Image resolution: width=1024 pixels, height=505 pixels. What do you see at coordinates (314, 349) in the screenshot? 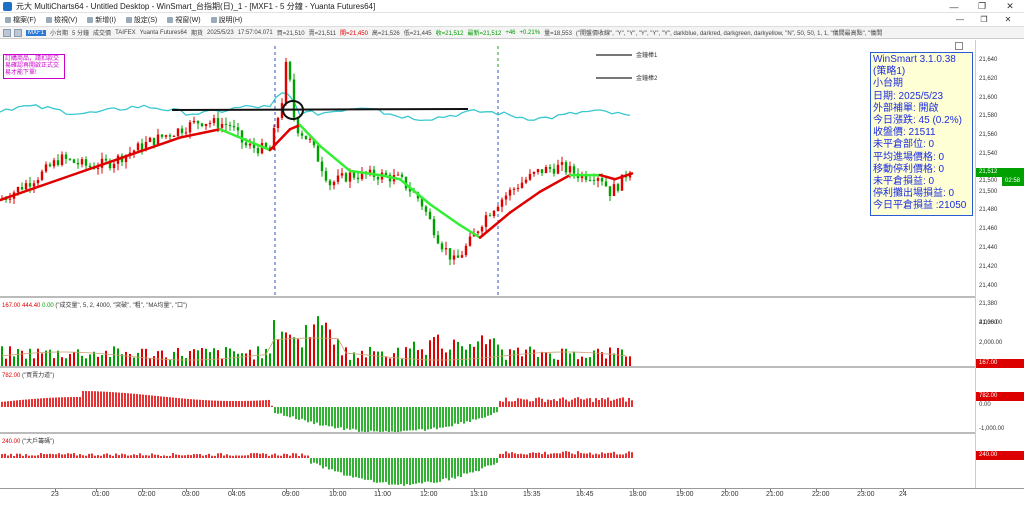
I see `volume-ma-line` at bounding box center [314, 349].